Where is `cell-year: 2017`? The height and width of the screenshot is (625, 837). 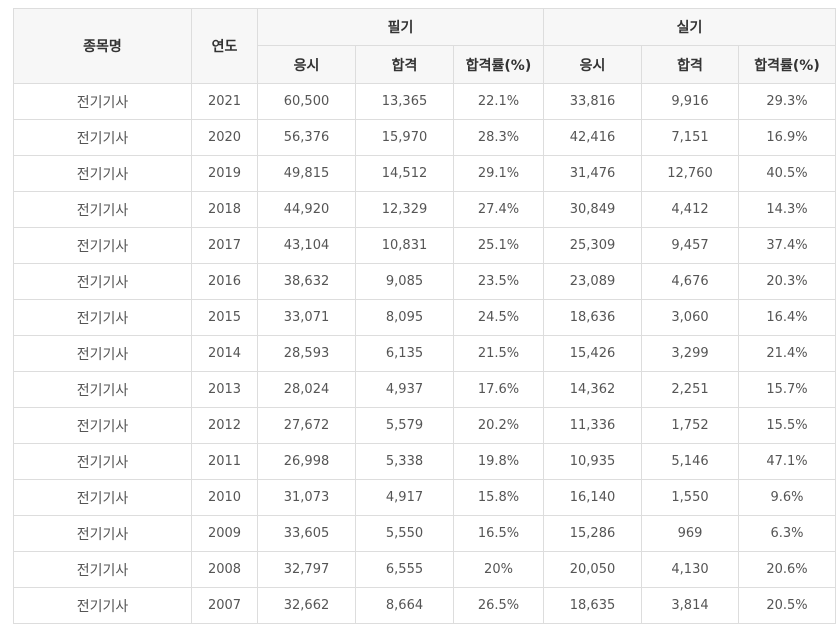
cell-year: 2017 is located at coordinates (224, 245).